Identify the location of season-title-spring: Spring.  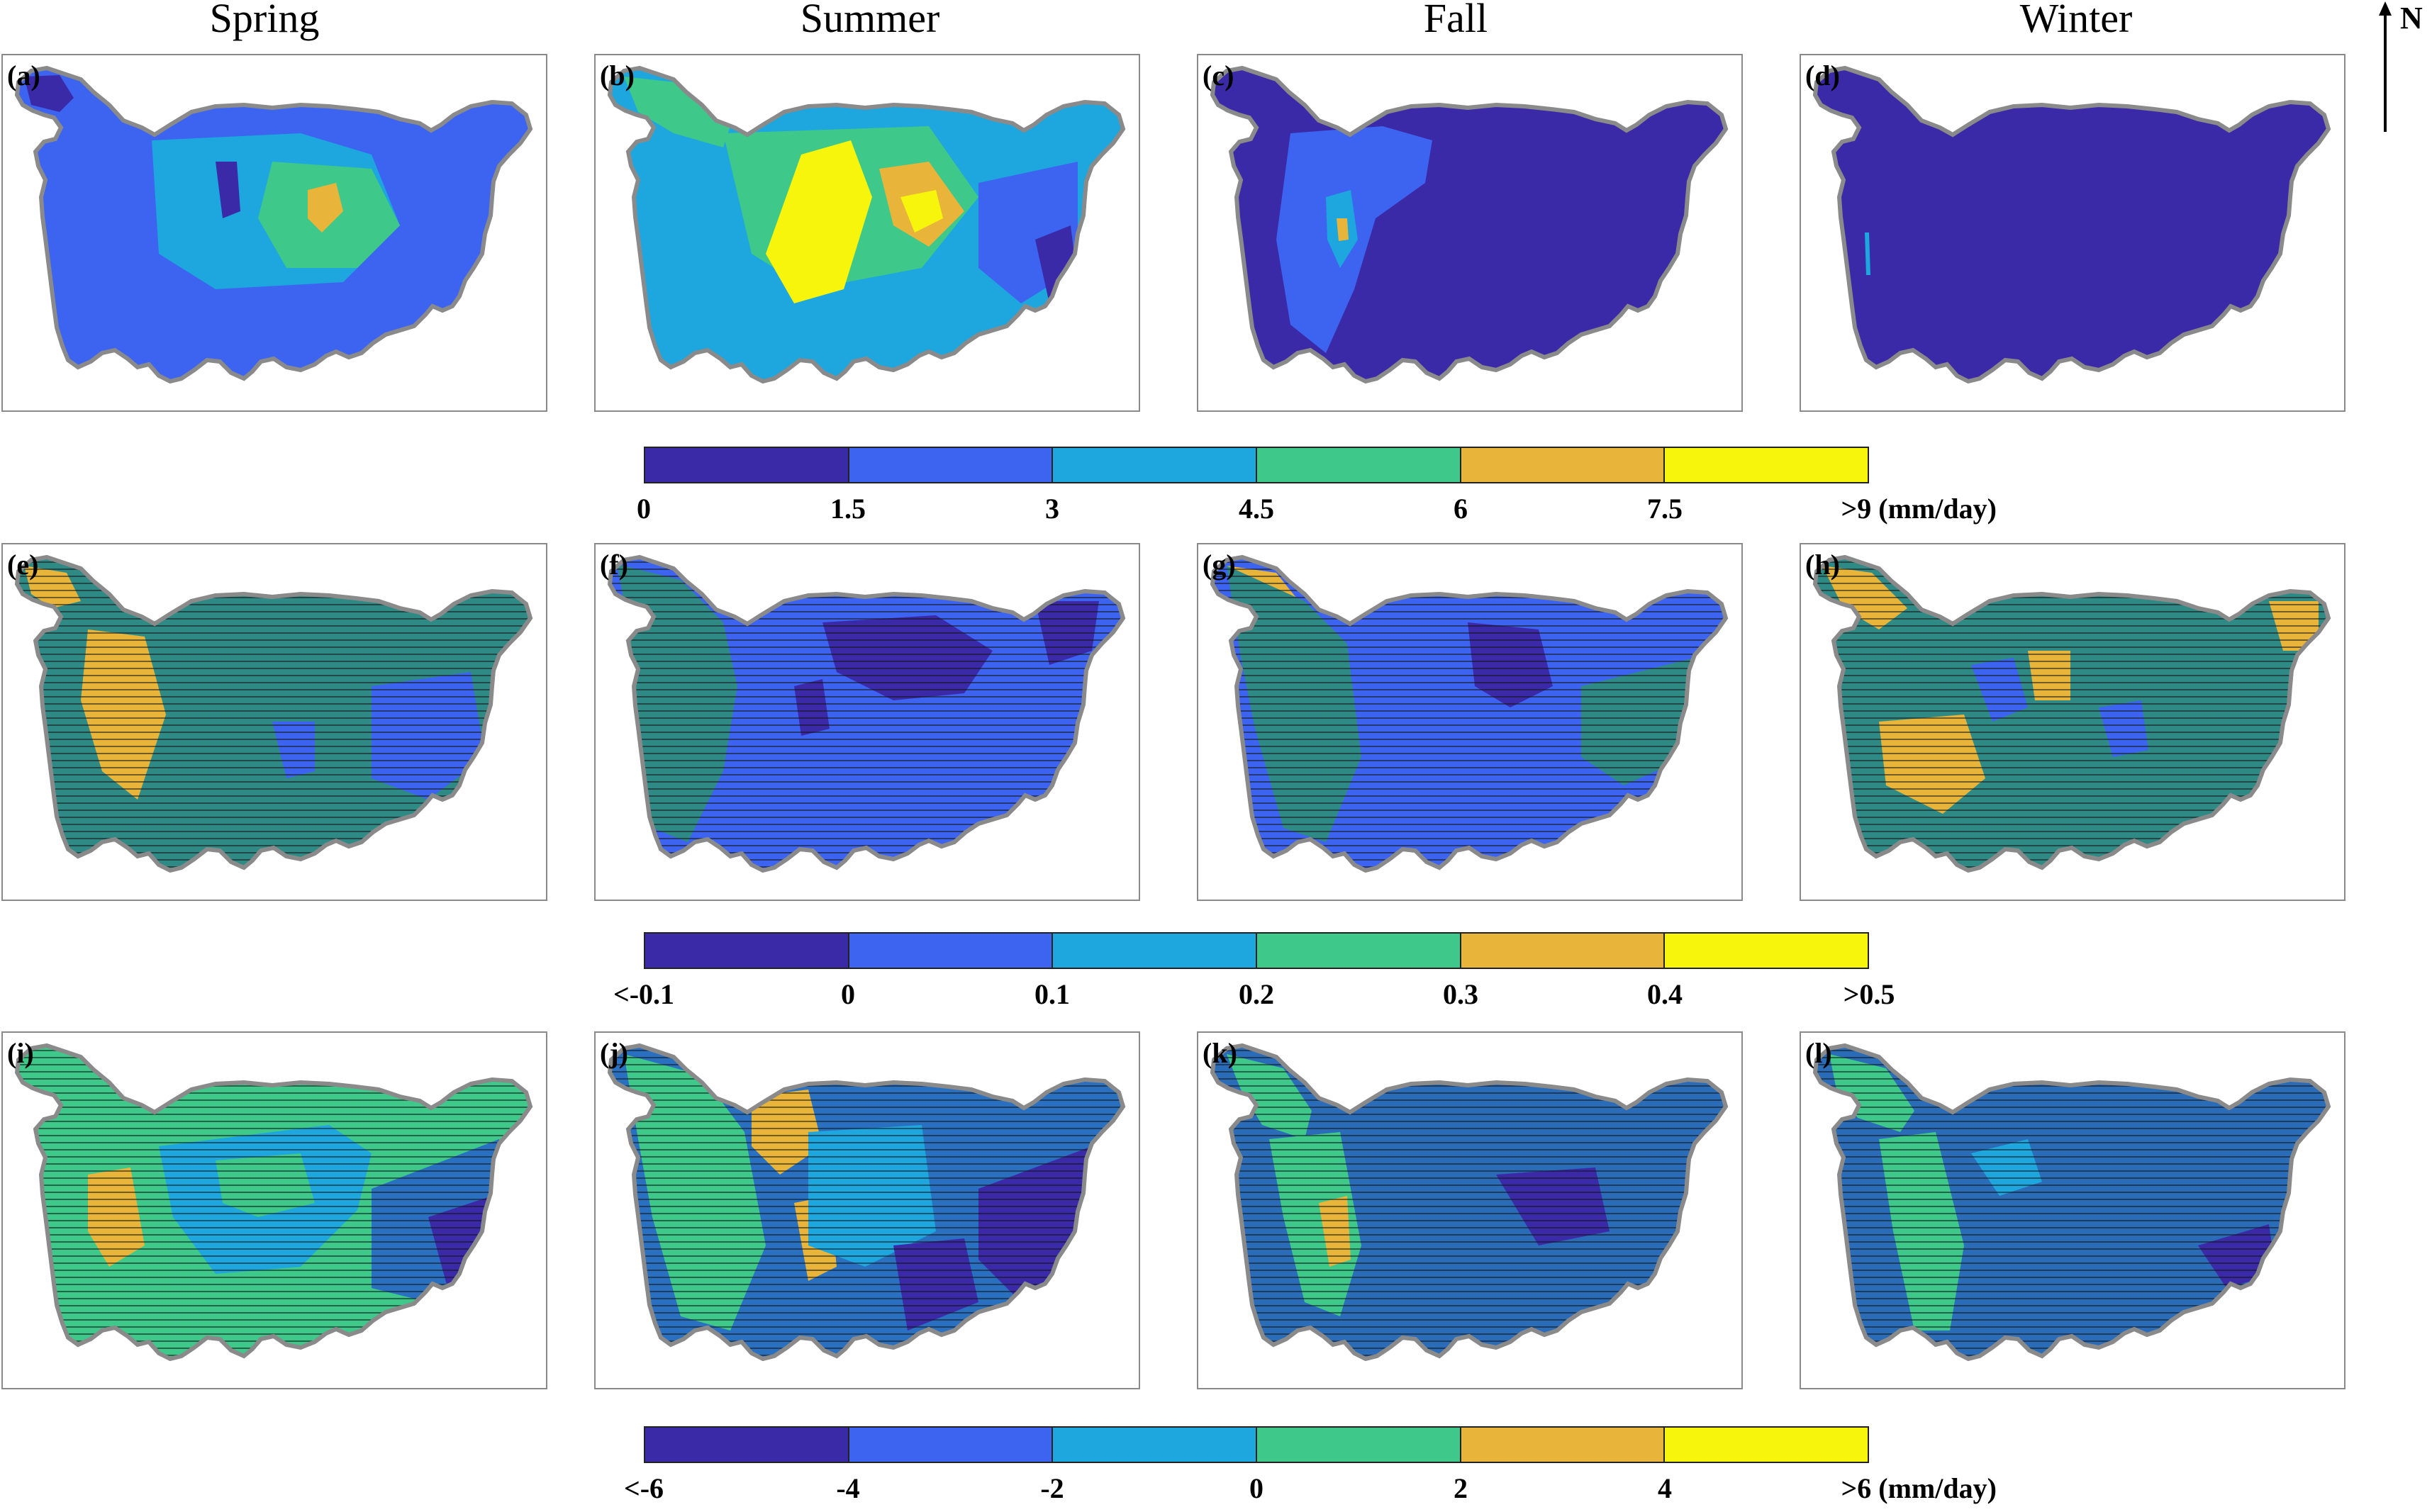
(264, 20).